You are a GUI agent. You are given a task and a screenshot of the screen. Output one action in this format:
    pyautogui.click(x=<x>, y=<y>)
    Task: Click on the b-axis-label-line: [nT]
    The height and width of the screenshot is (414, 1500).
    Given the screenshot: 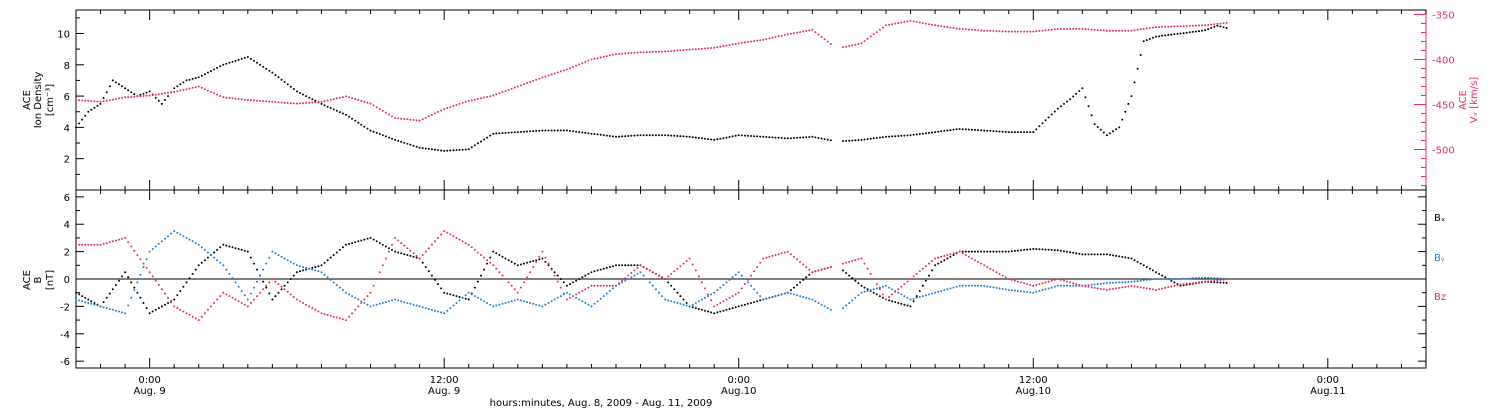 What is the action you would take?
    pyautogui.click(x=50, y=280)
    